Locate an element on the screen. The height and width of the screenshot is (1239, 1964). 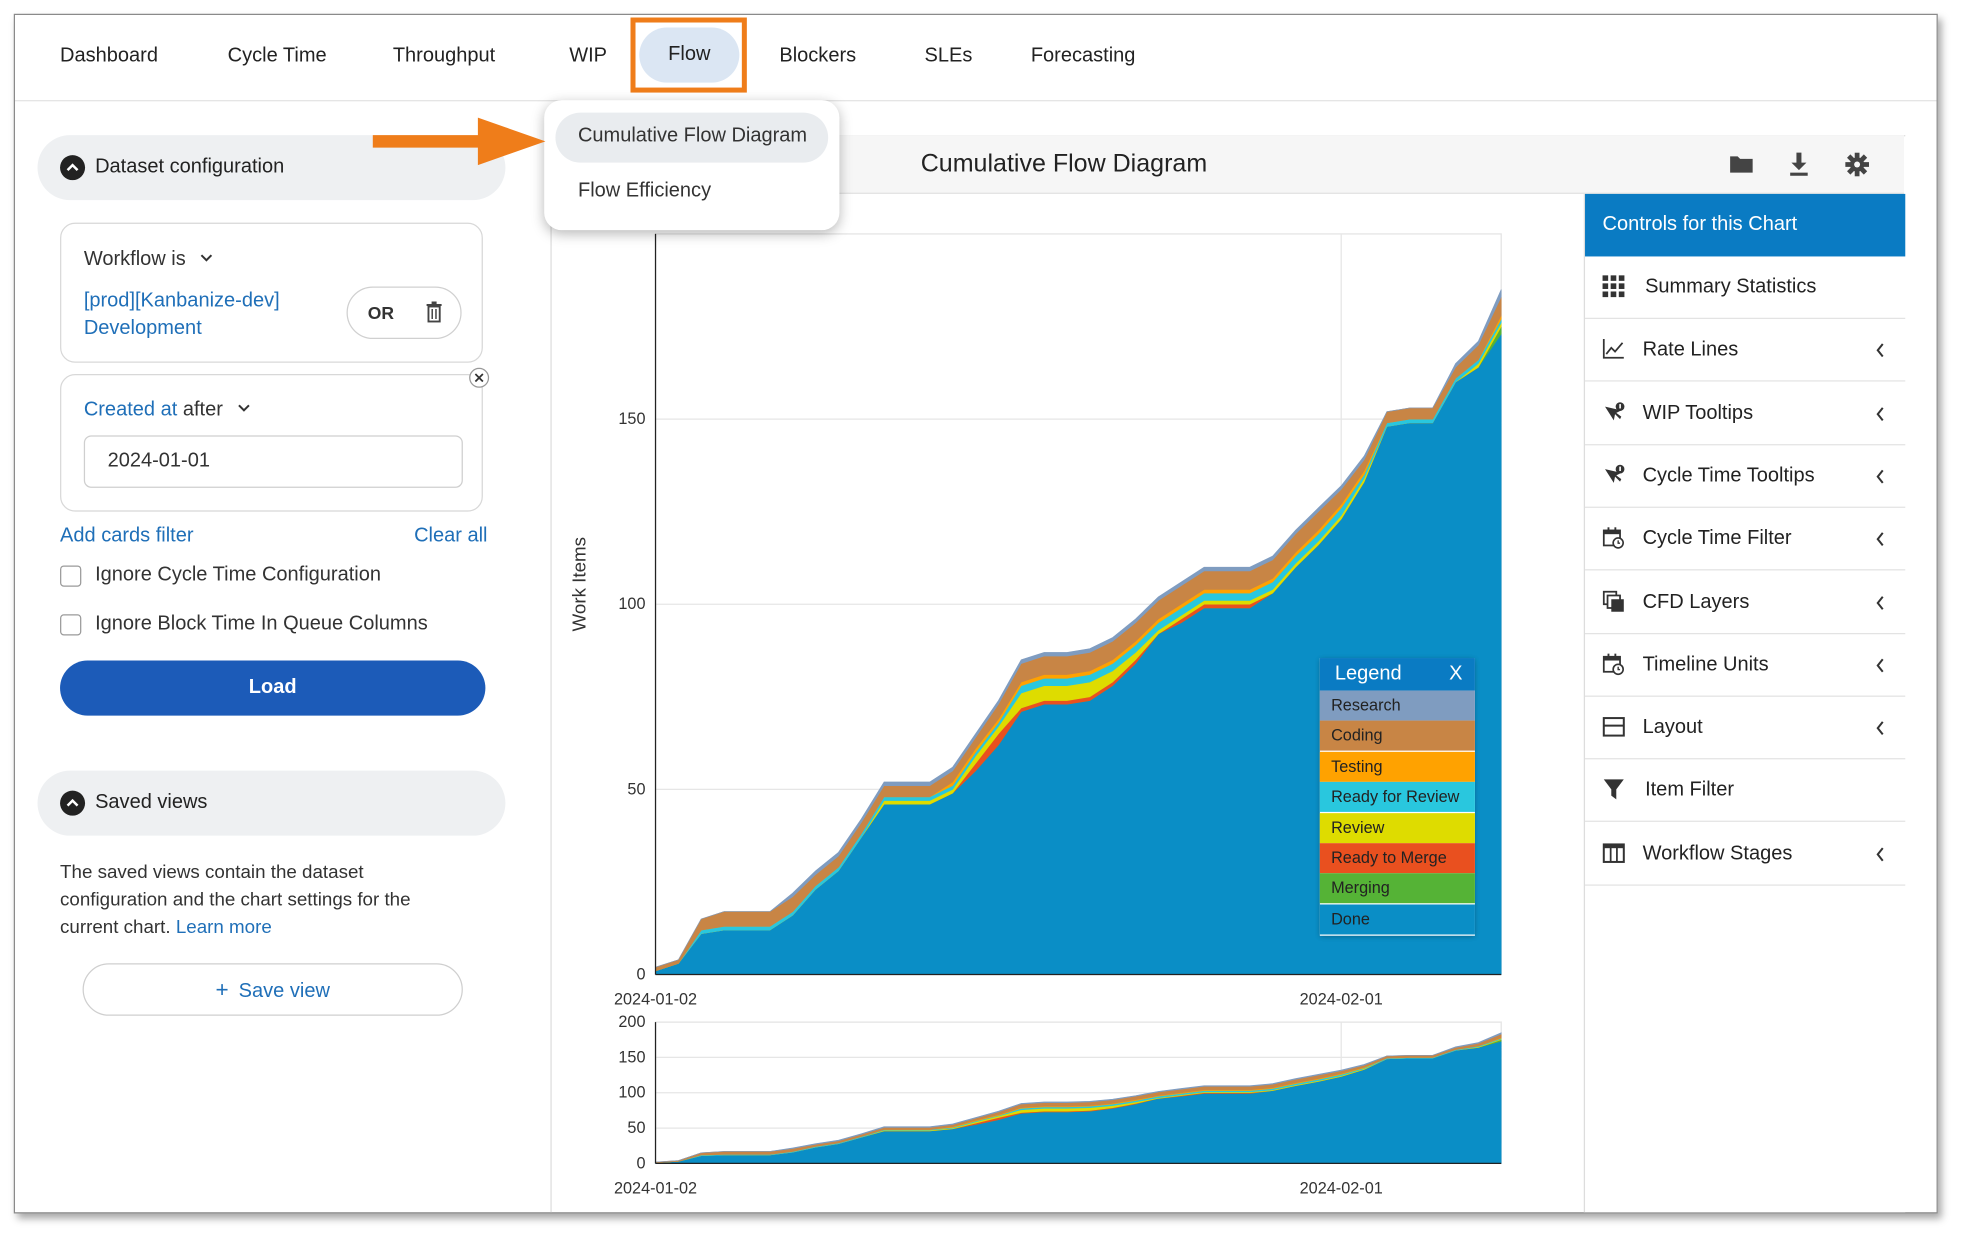
navigator-x-tick-label: 2024-02-01 is located at coordinates (1341, 1188).